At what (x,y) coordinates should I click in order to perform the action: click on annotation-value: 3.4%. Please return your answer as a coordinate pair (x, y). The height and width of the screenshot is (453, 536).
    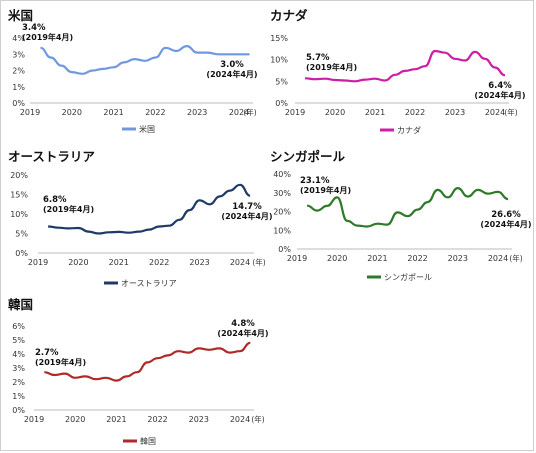
    Looking at the image, I should click on (34, 28).